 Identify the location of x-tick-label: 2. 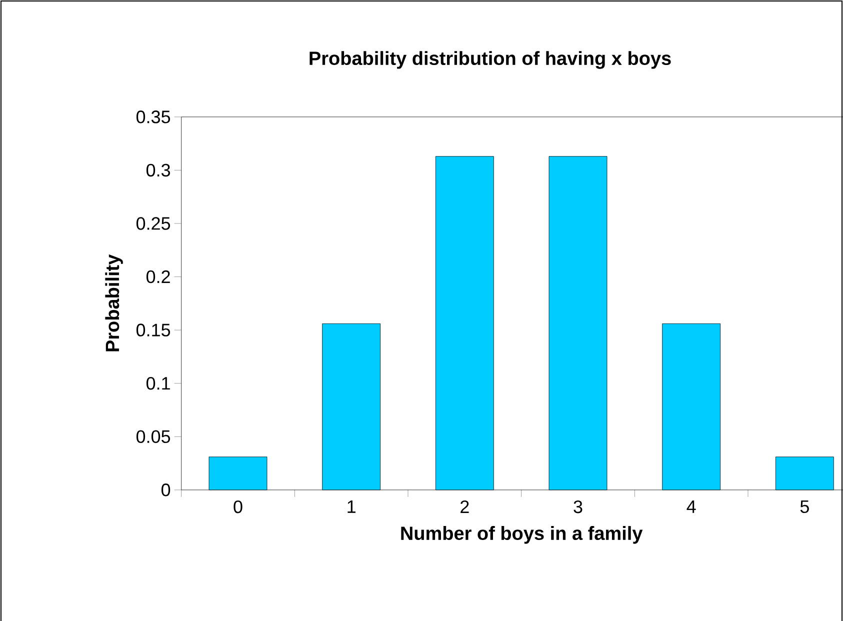
(464, 507).